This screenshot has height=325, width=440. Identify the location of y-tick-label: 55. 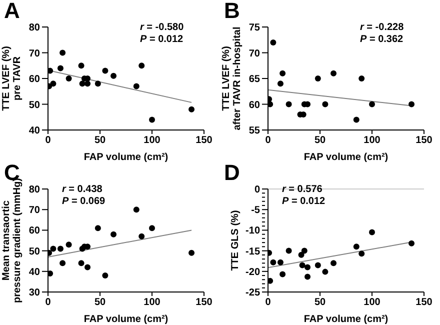
(254, 131).